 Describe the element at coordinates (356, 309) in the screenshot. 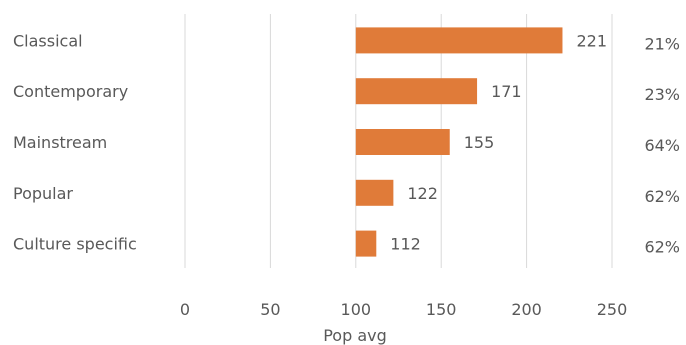

I see `x-tick-label: 100` at that location.